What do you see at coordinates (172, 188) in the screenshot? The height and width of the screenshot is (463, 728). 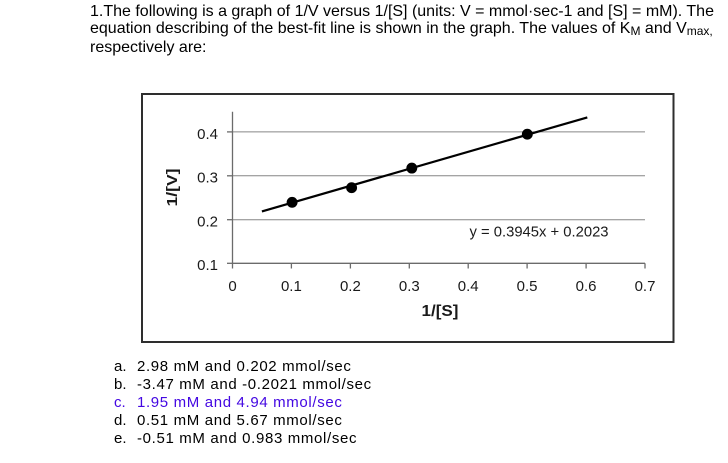 I see `svg-text: 1/[V]` at bounding box center [172, 188].